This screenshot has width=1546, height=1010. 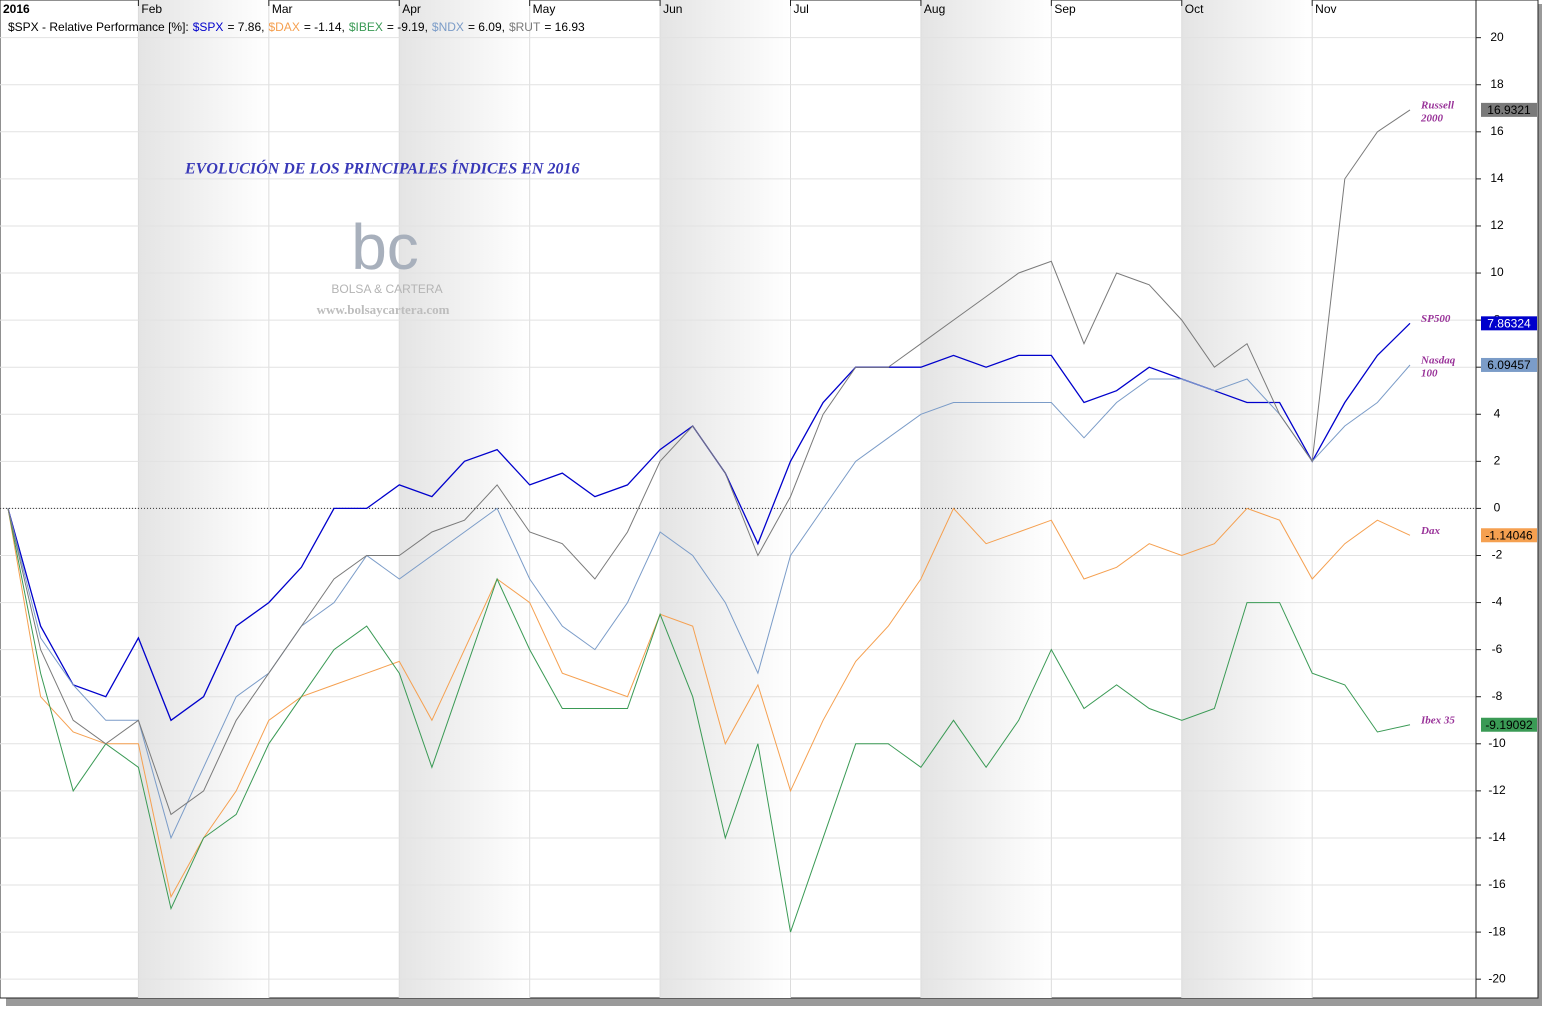 What do you see at coordinates (1429, 373) in the screenshot?
I see `series-annotation: 100` at bounding box center [1429, 373].